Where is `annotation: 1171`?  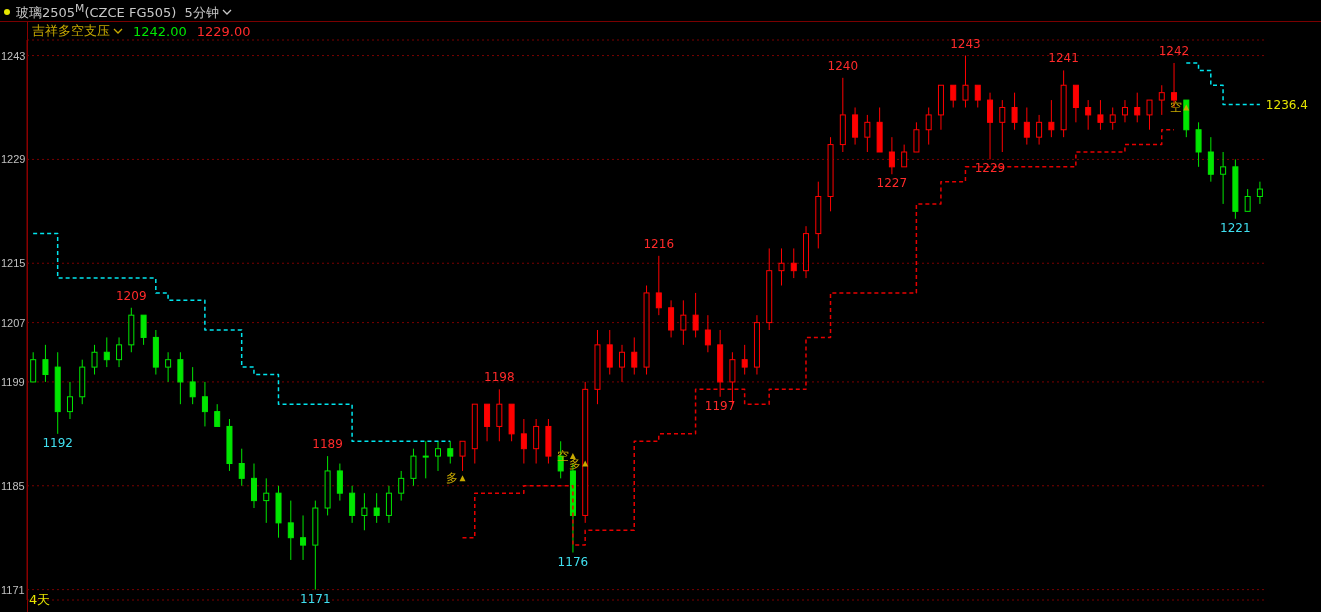 annotation: 1171 is located at coordinates (315, 598).